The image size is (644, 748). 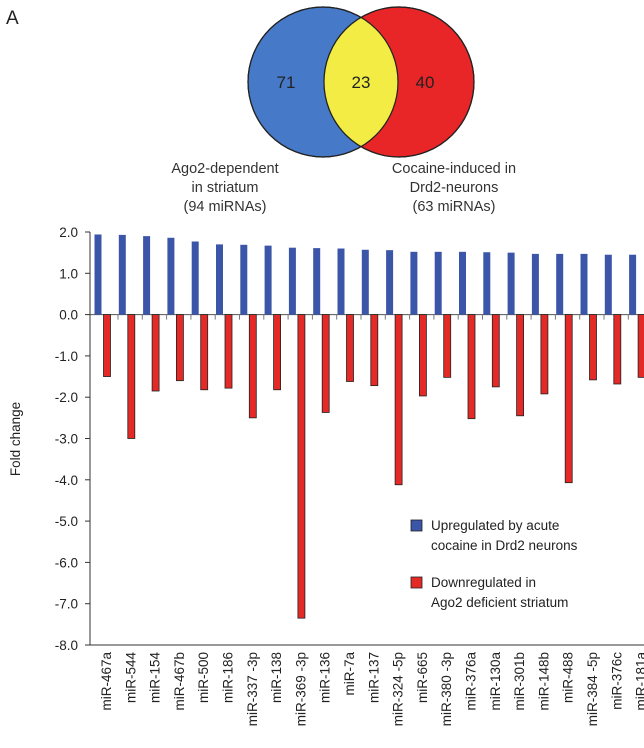 I want to click on category-label: miR-136, so click(x=325, y=677).